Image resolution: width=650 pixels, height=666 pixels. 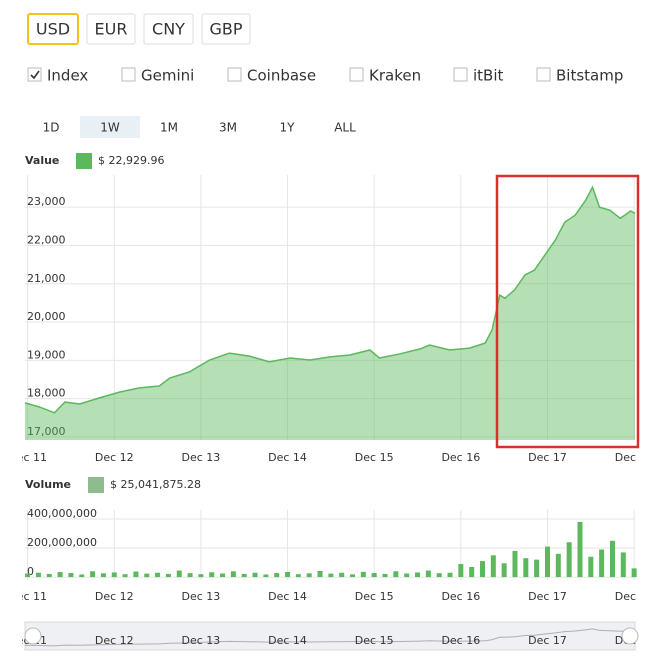 What do you see at coordinates (288, 128) in the screenshot?
I see `range-label: 1Y` at bounding box center [288, 128].